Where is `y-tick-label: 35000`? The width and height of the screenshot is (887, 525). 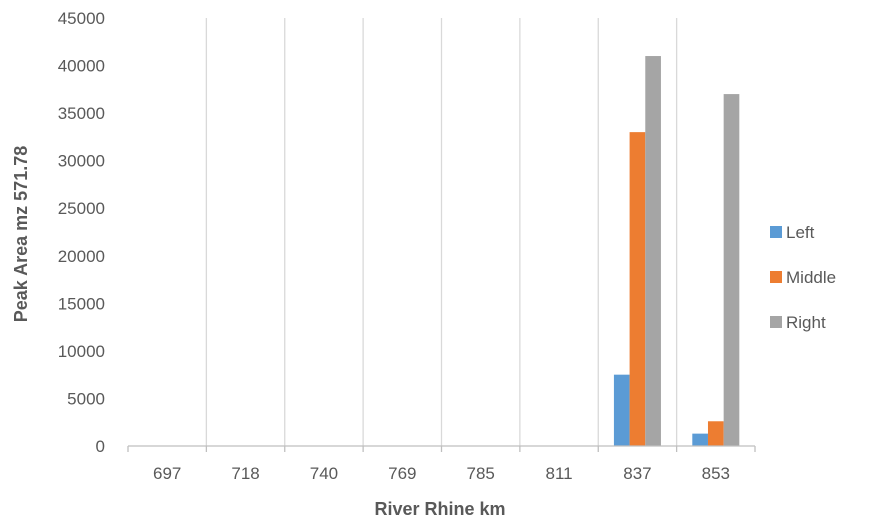 y-tick-label: 35000 is located at coordinates (81, 113).